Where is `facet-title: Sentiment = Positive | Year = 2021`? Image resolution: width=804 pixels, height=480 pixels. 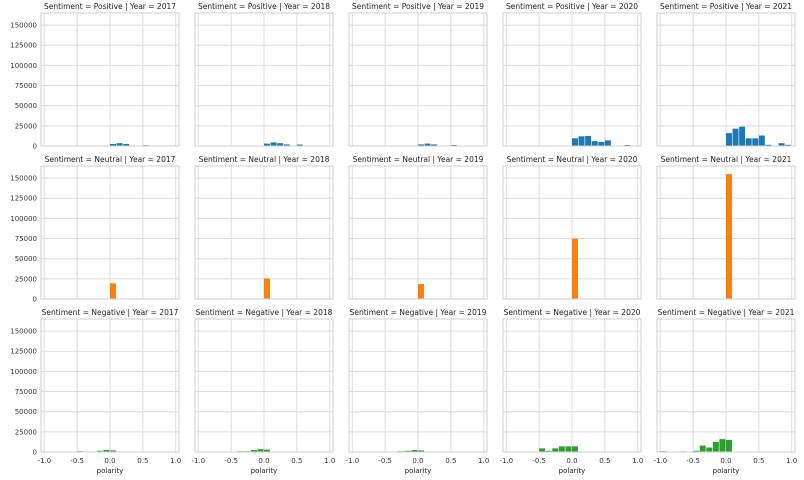
facet-title: Sentiment = Positive | Year = 2021 is located at coordinates (726, 6).